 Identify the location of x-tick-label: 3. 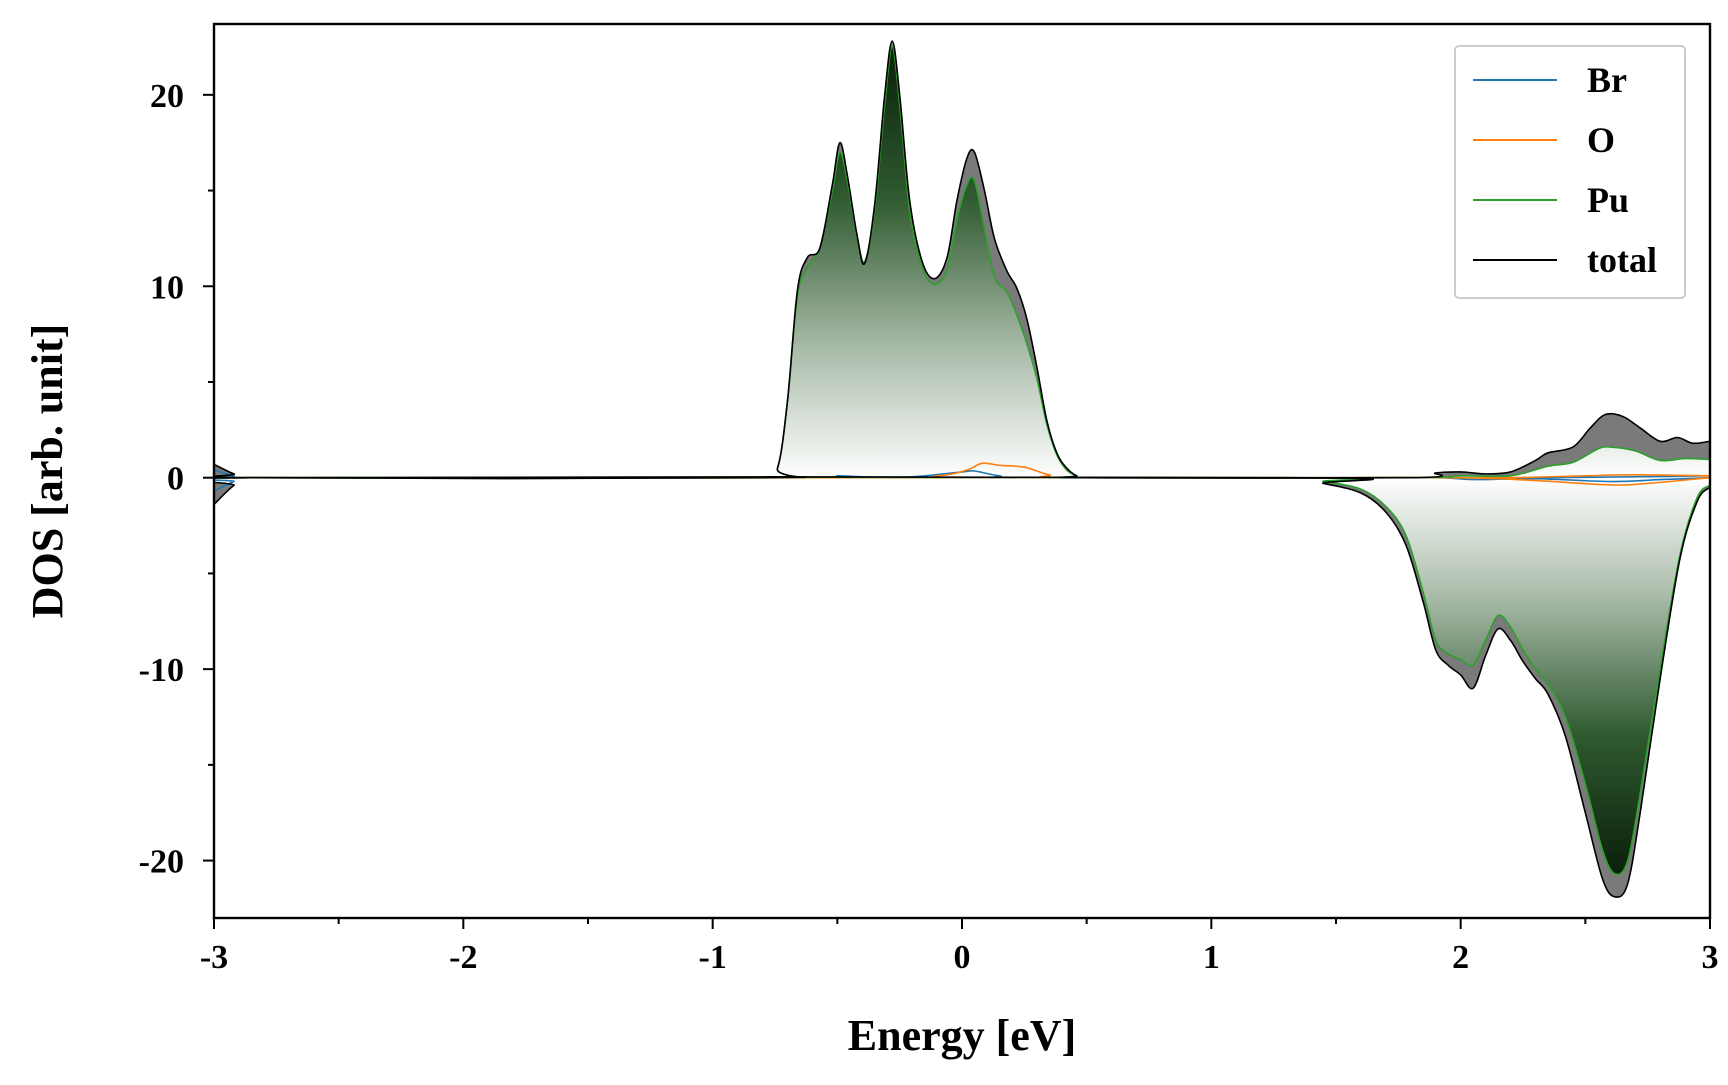
(1710, 957).